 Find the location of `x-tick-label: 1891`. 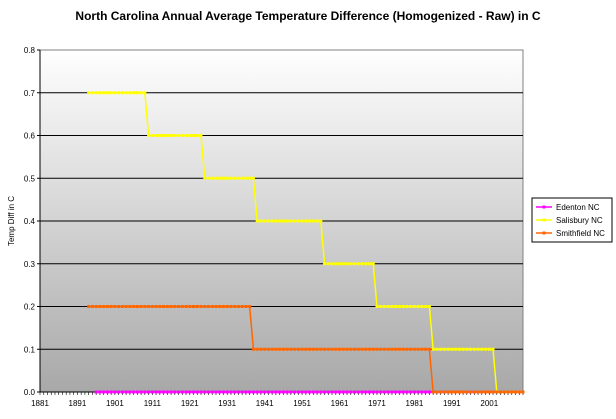

x-tick-label: 1891 is located at coordinates (78, 403).